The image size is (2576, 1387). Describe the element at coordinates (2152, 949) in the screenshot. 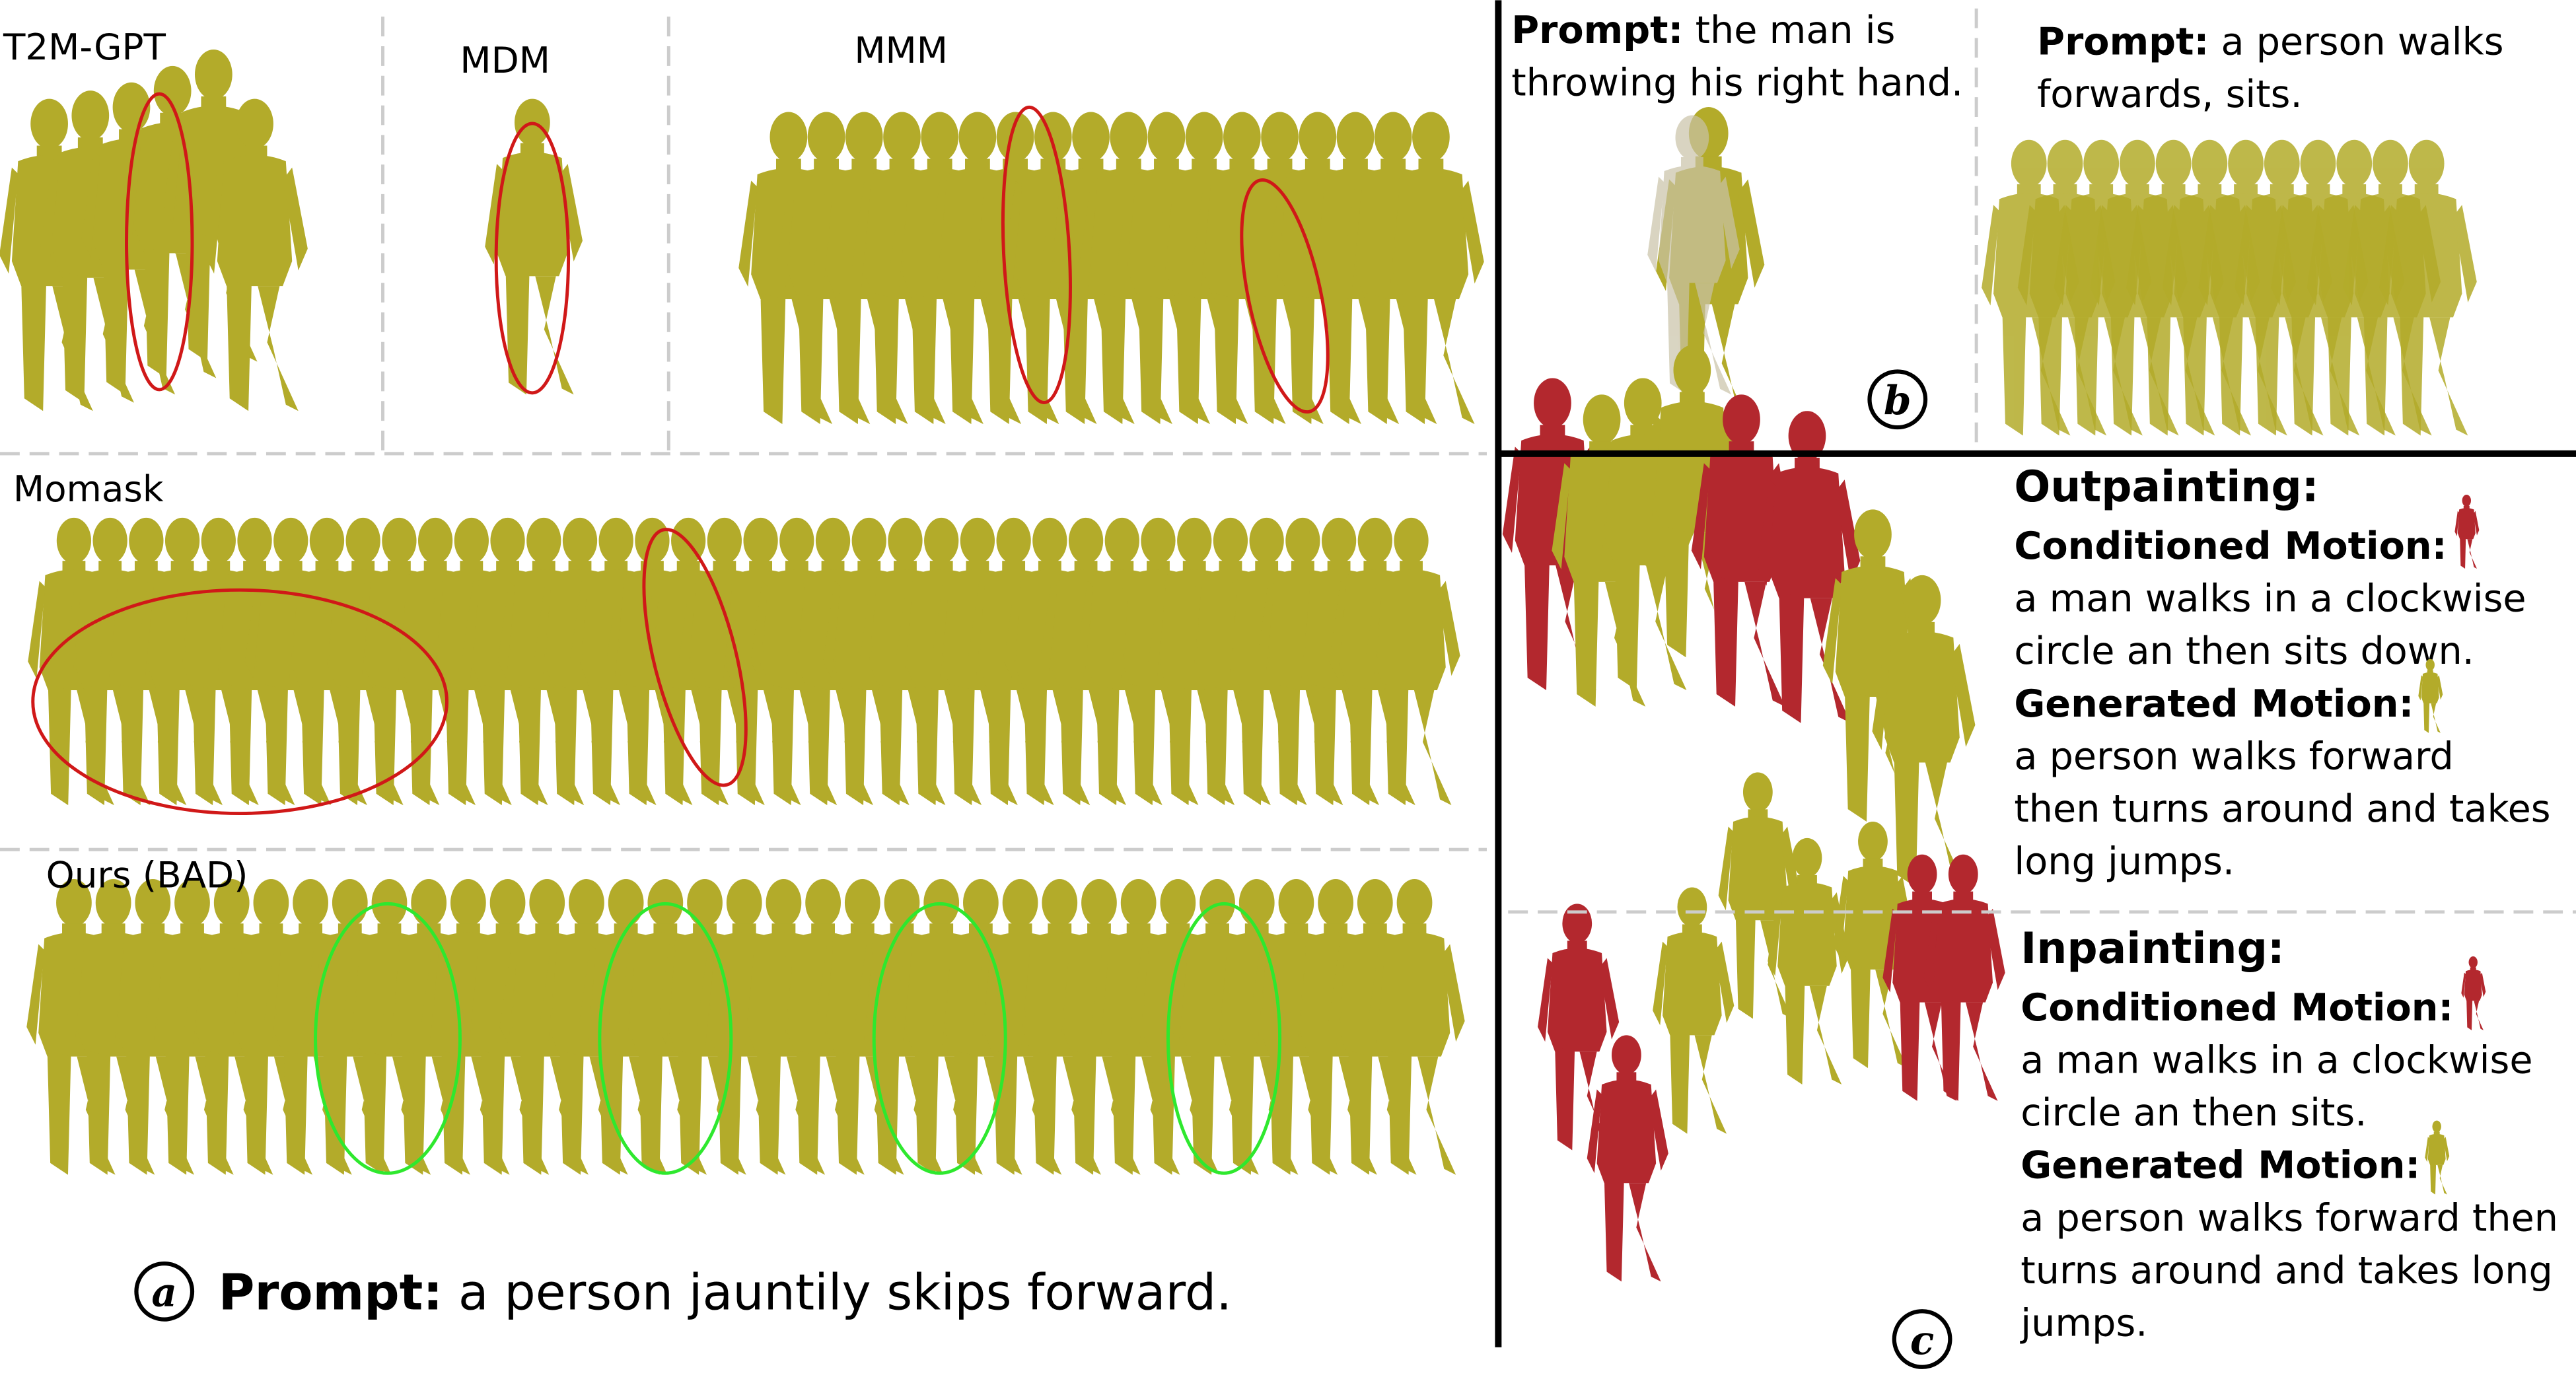

I see `section-title: Inpainting:` at that location.